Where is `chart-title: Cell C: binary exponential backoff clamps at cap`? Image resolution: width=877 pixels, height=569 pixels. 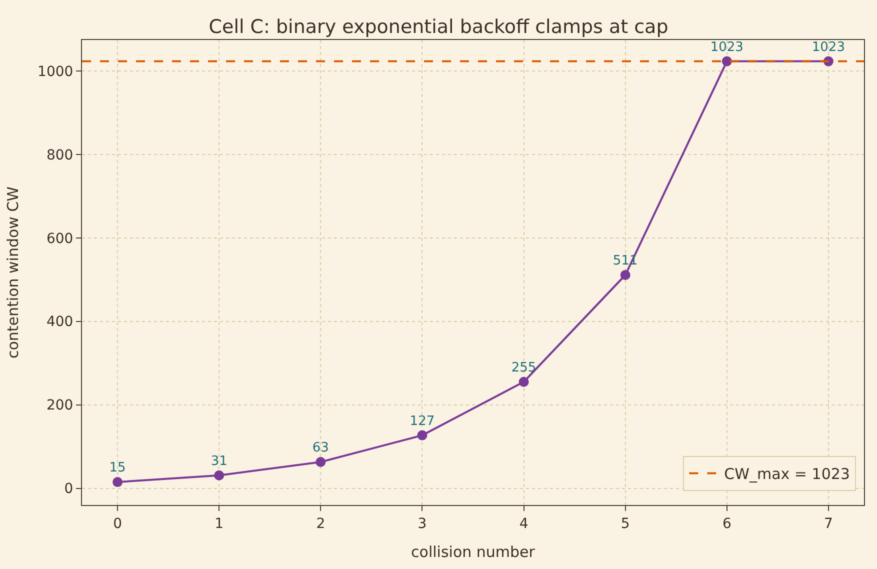
chart-title: Cell C: binary exponential backoff clamps at cap is located at coordinates (438, 27).